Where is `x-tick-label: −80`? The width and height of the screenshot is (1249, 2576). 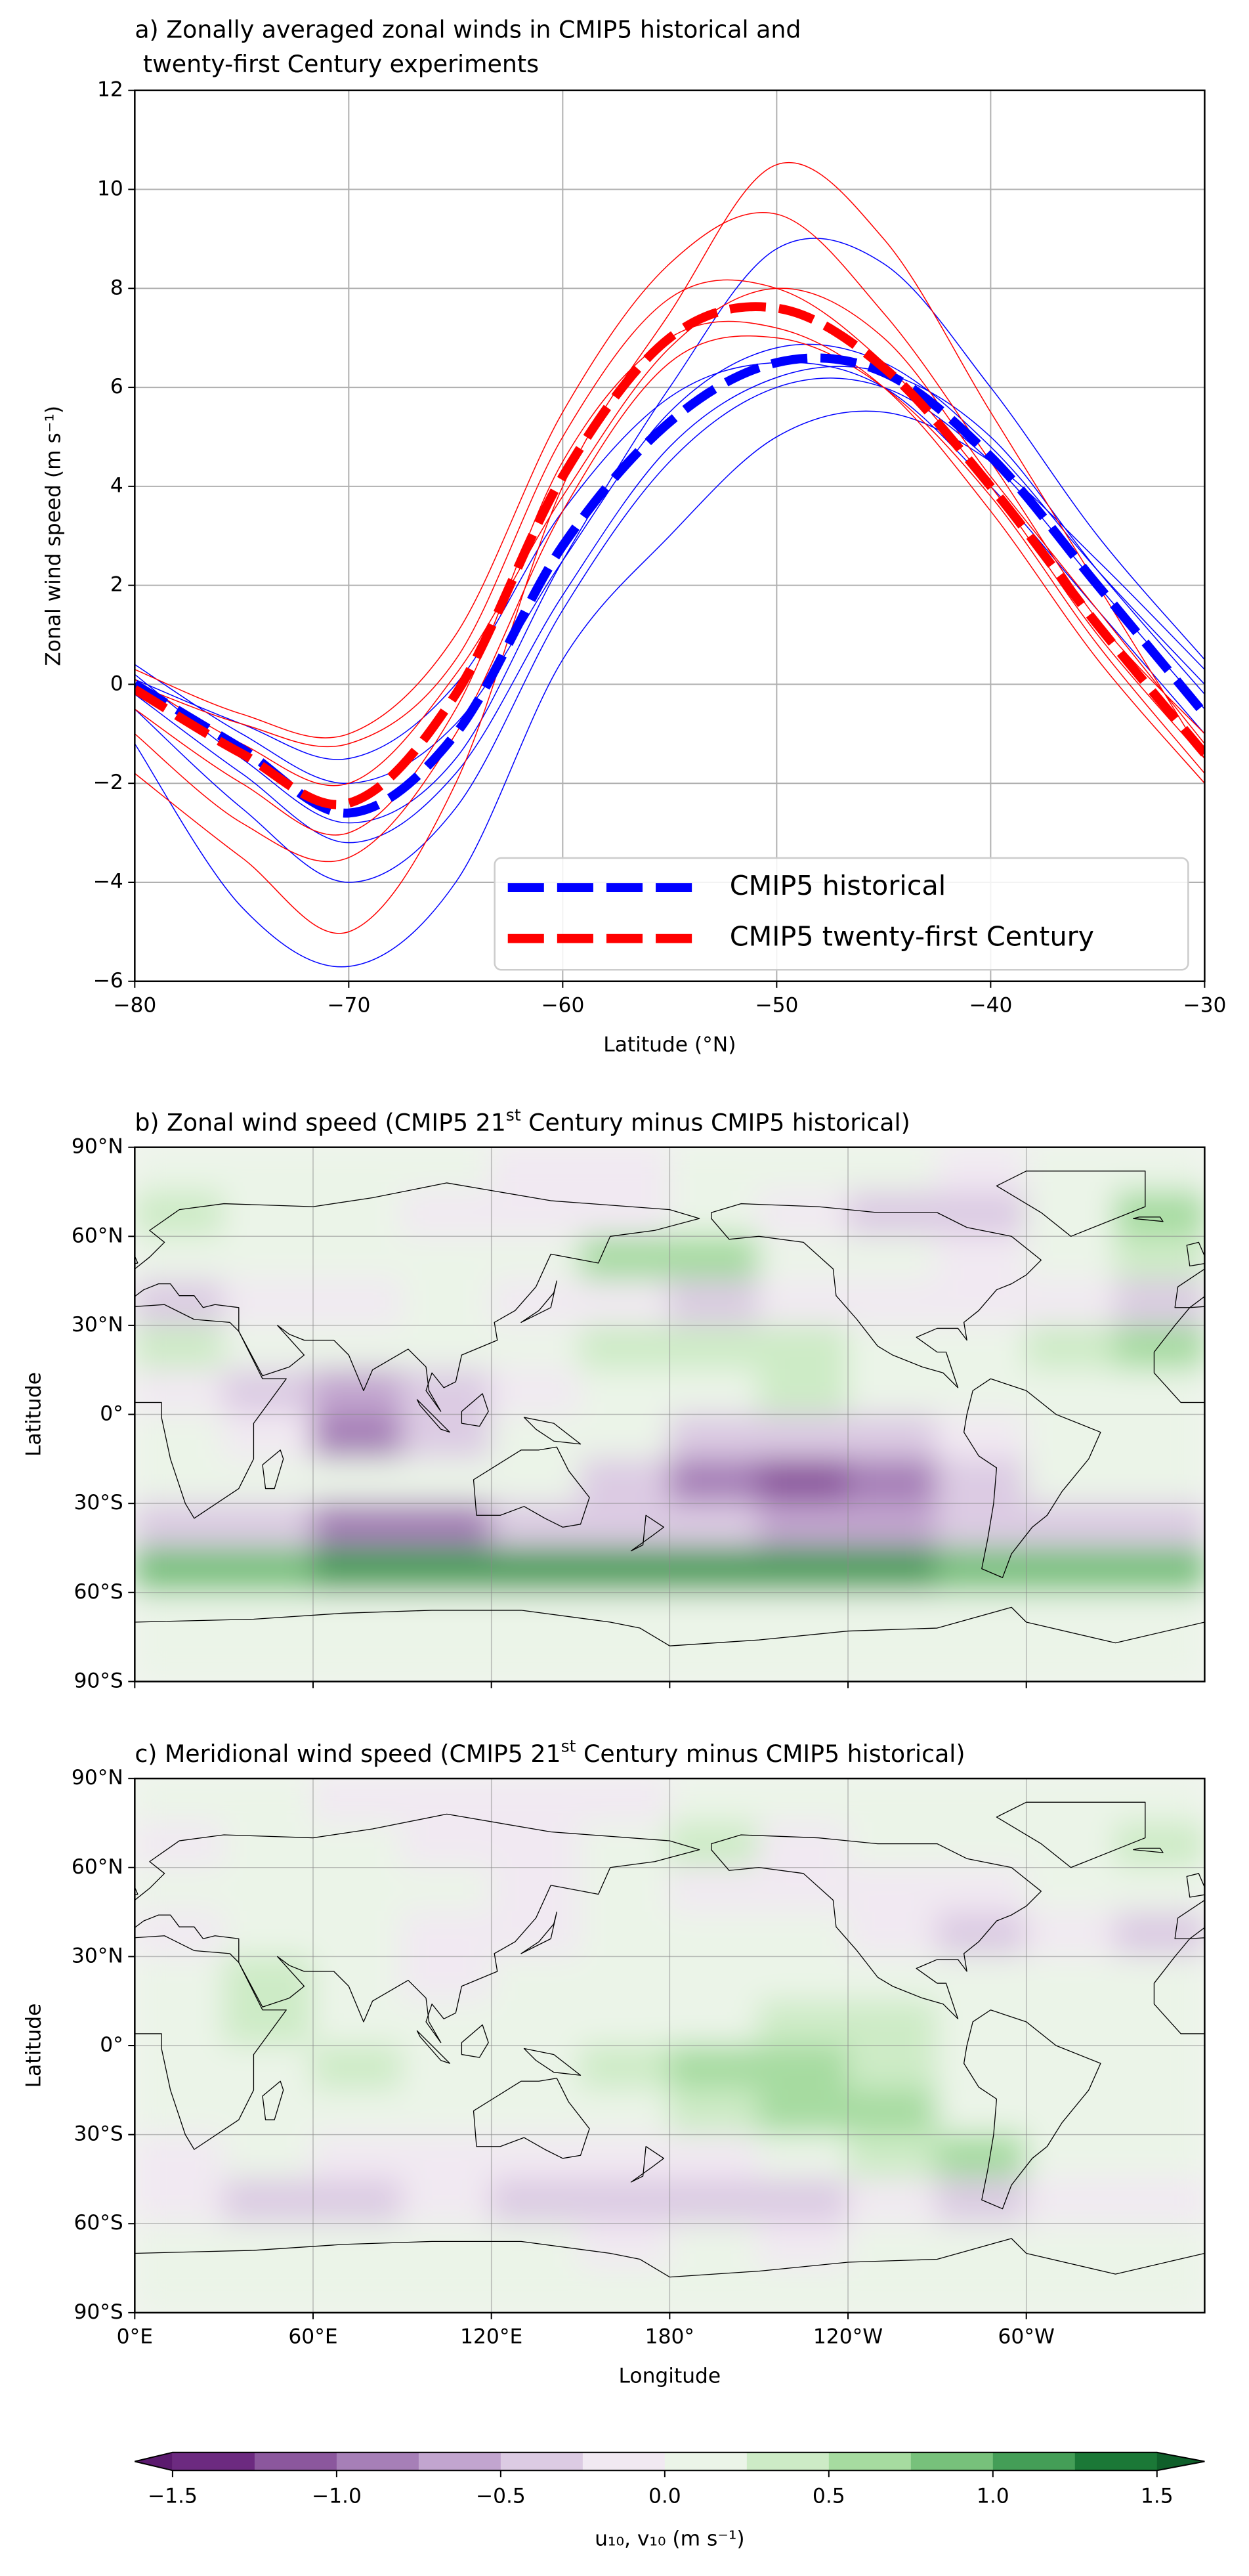
x-tick-label: −80 is located at coordinates (134, 1005).